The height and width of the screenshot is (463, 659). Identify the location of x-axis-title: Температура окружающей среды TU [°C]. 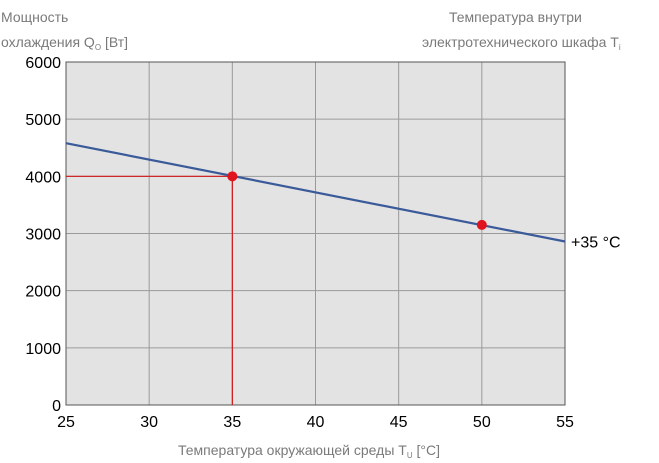
(309, 451).